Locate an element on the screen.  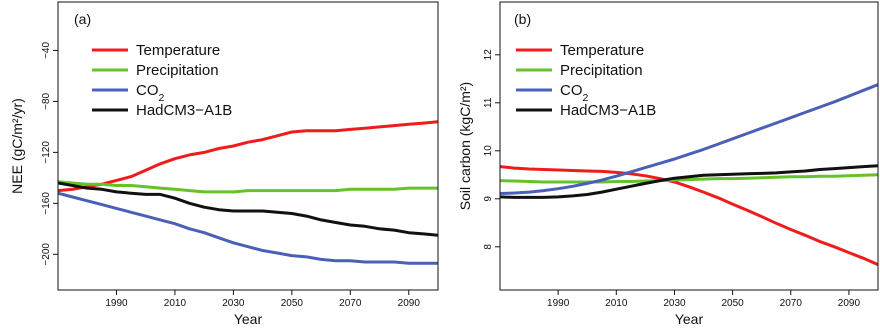
y-tick-label: 12 is located at coordinates (488, 55).